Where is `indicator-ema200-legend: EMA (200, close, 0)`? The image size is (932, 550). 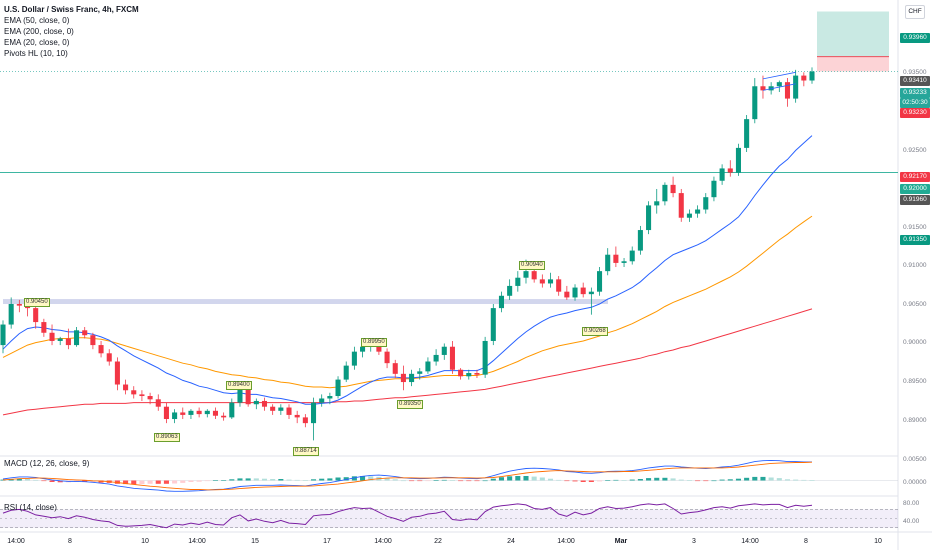 indicator-ema200-legend: EMA (200, close, 0) is located at coordinates (39, 31).